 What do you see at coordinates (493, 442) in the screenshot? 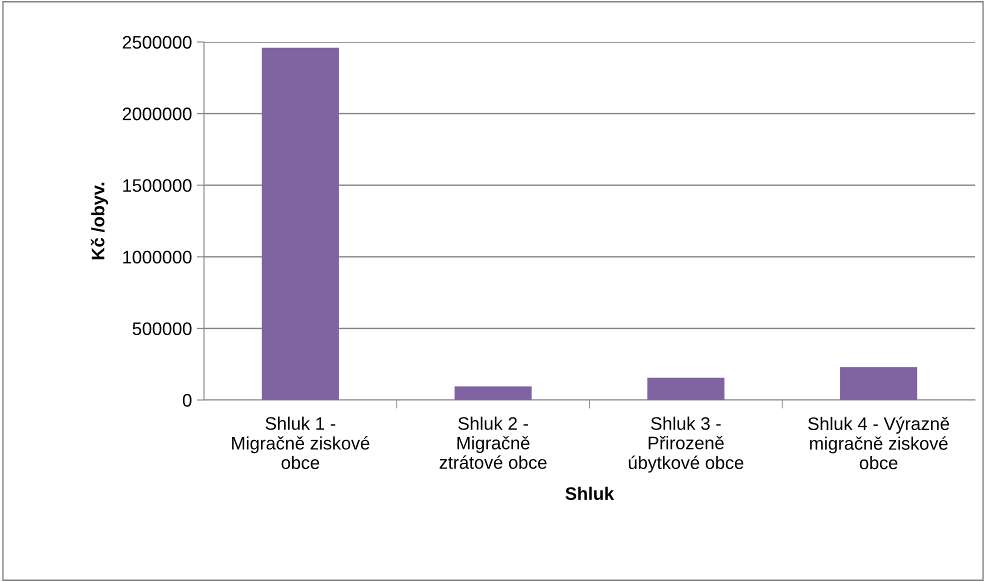
I see `x-tick-label: Shluk 2 - Migračně ztrátové obce` at bounding box center [493, 442].